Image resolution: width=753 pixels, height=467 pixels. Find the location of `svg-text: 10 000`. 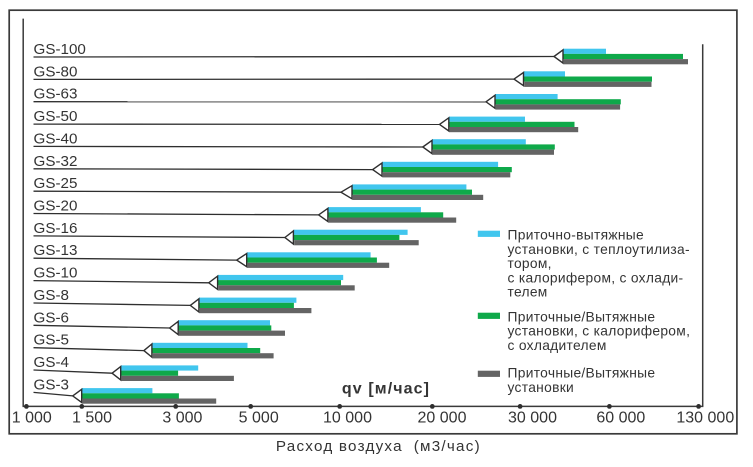

svg-text: 10 000 is located at coordinates (347, 418).